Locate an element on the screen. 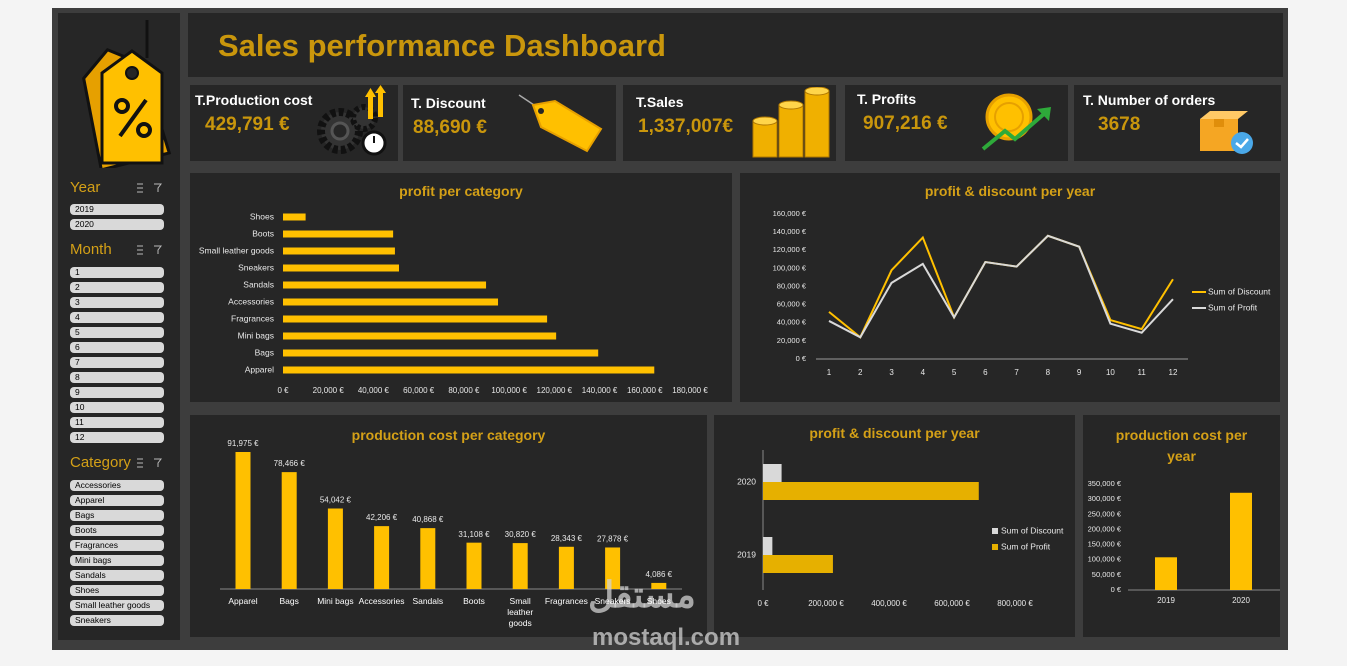  slicer-item: Bags is located at coordinates (117, 515).